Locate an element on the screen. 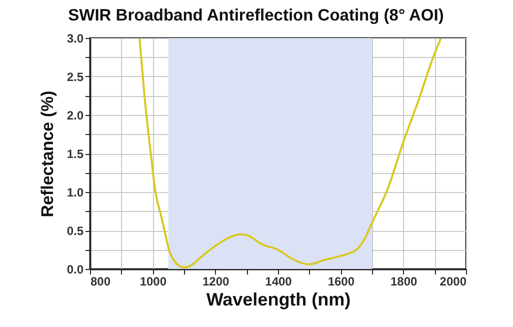 The image size is (513, 327). y-tick-label: 1.5 is located at coordinates (75, 154).